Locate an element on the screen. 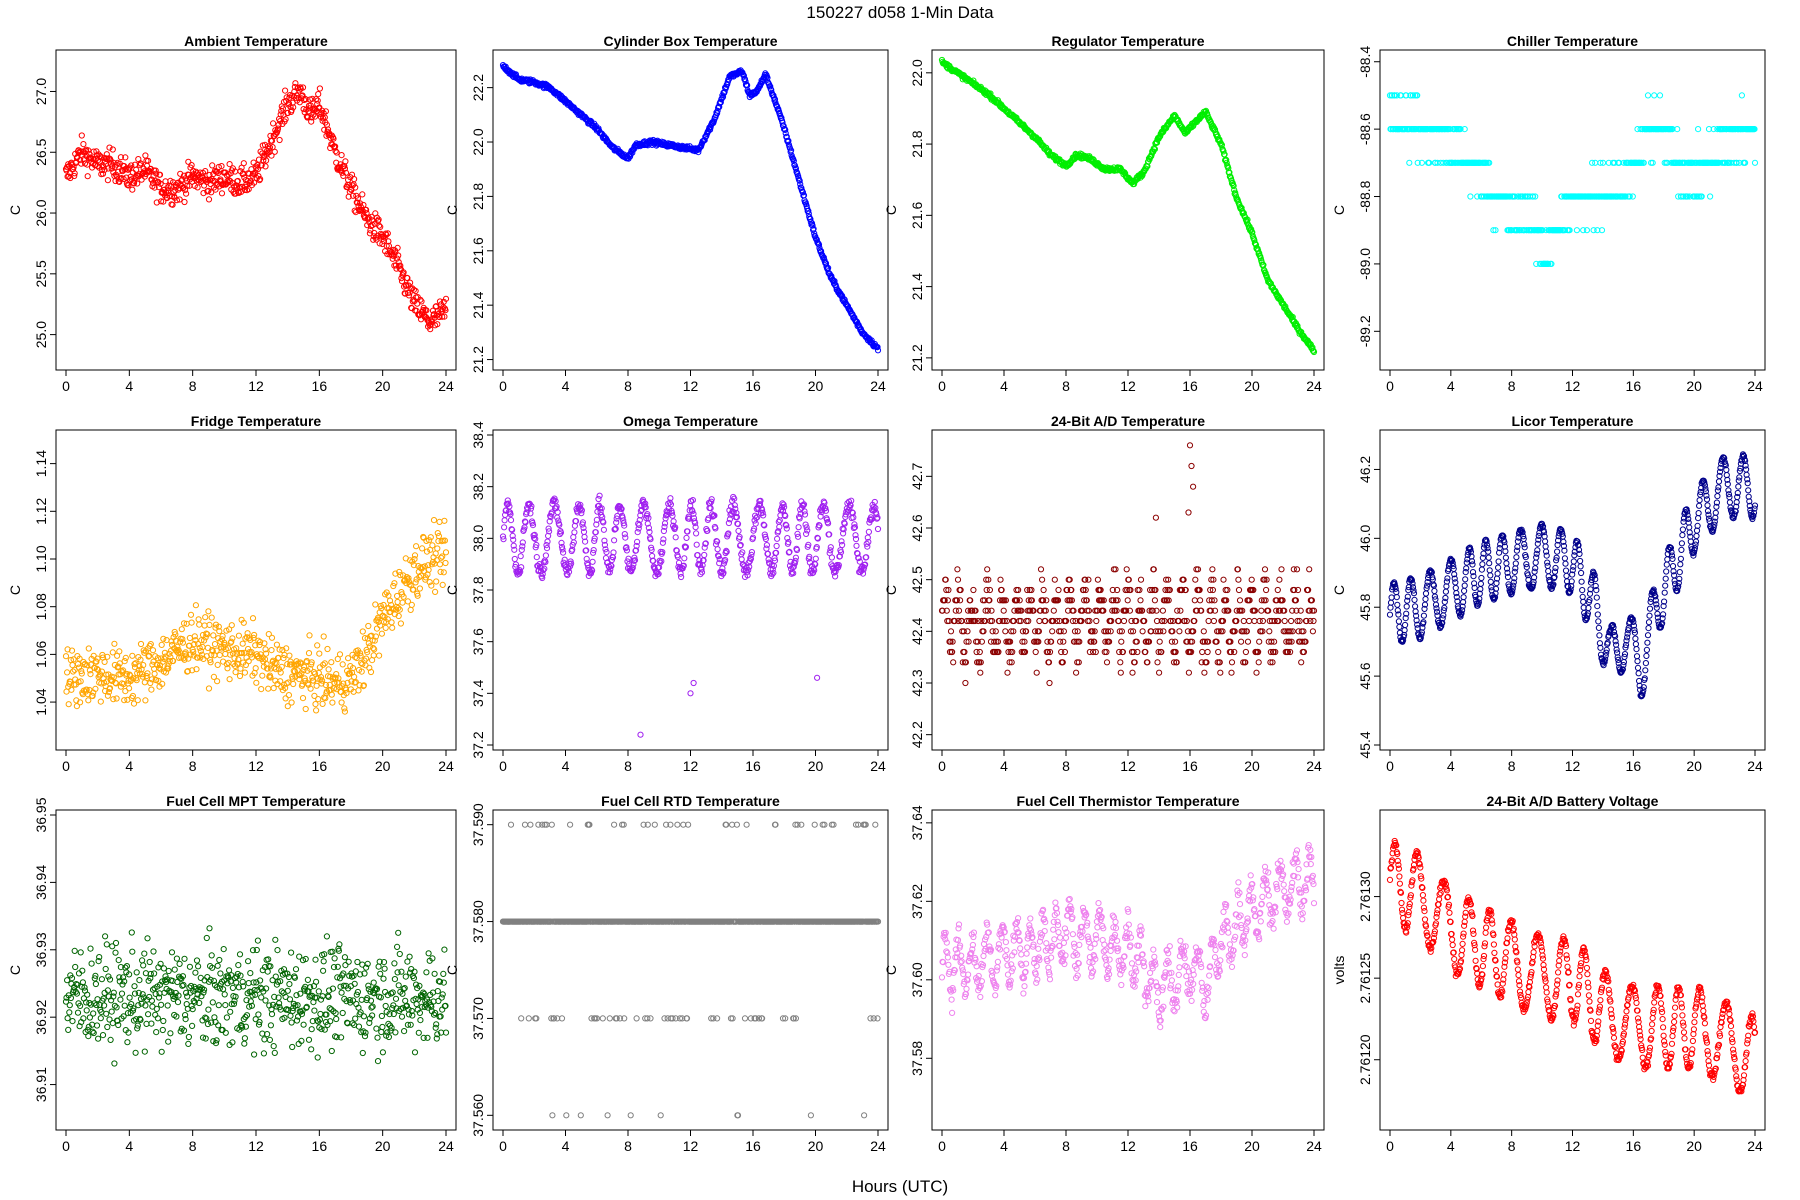  plot-frame is located at coordinates (1572, 210).